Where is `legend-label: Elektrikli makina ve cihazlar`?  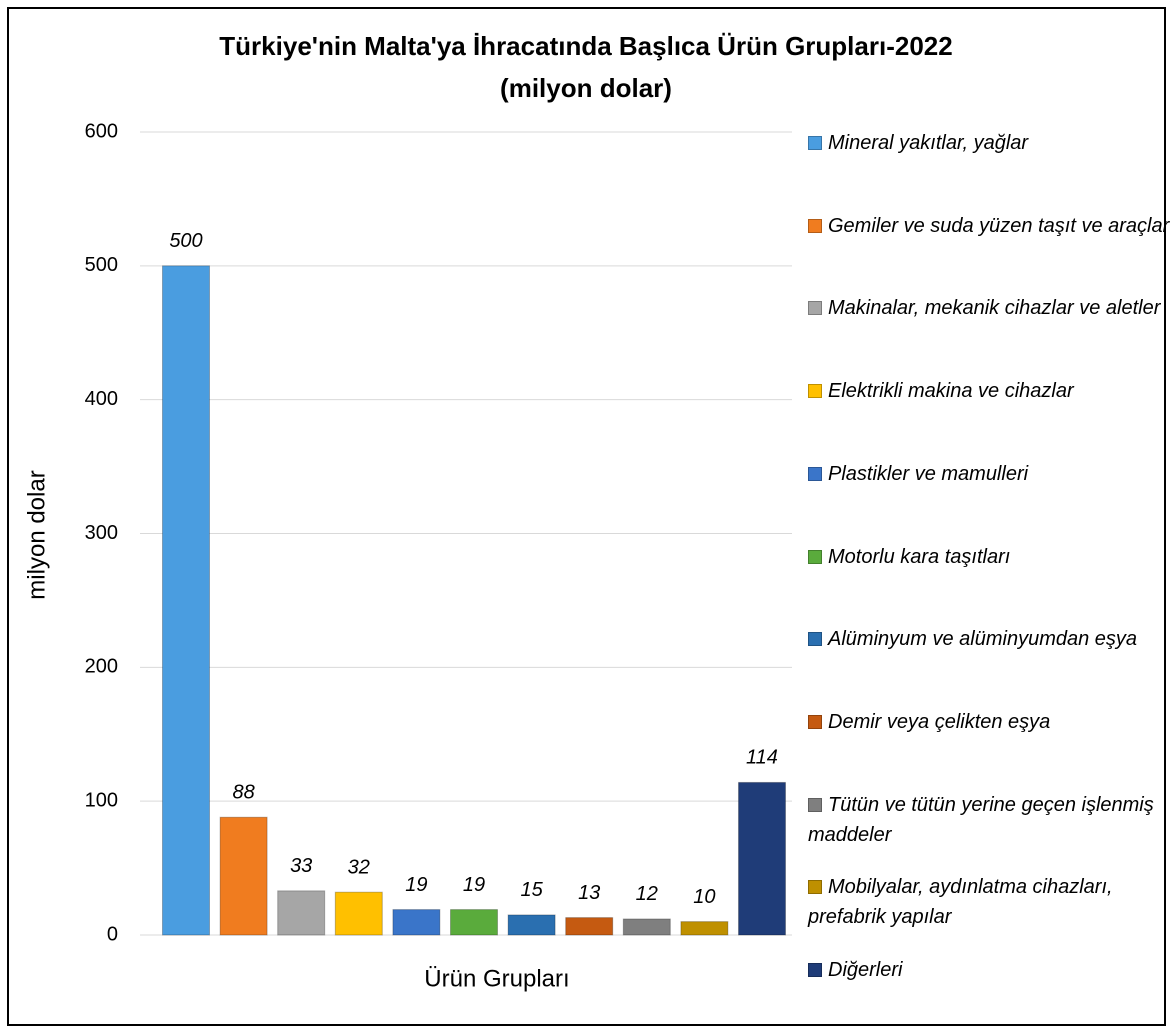 legend-label: Elektrikli makina ve cihazlar is located at coordinates (951, 391).